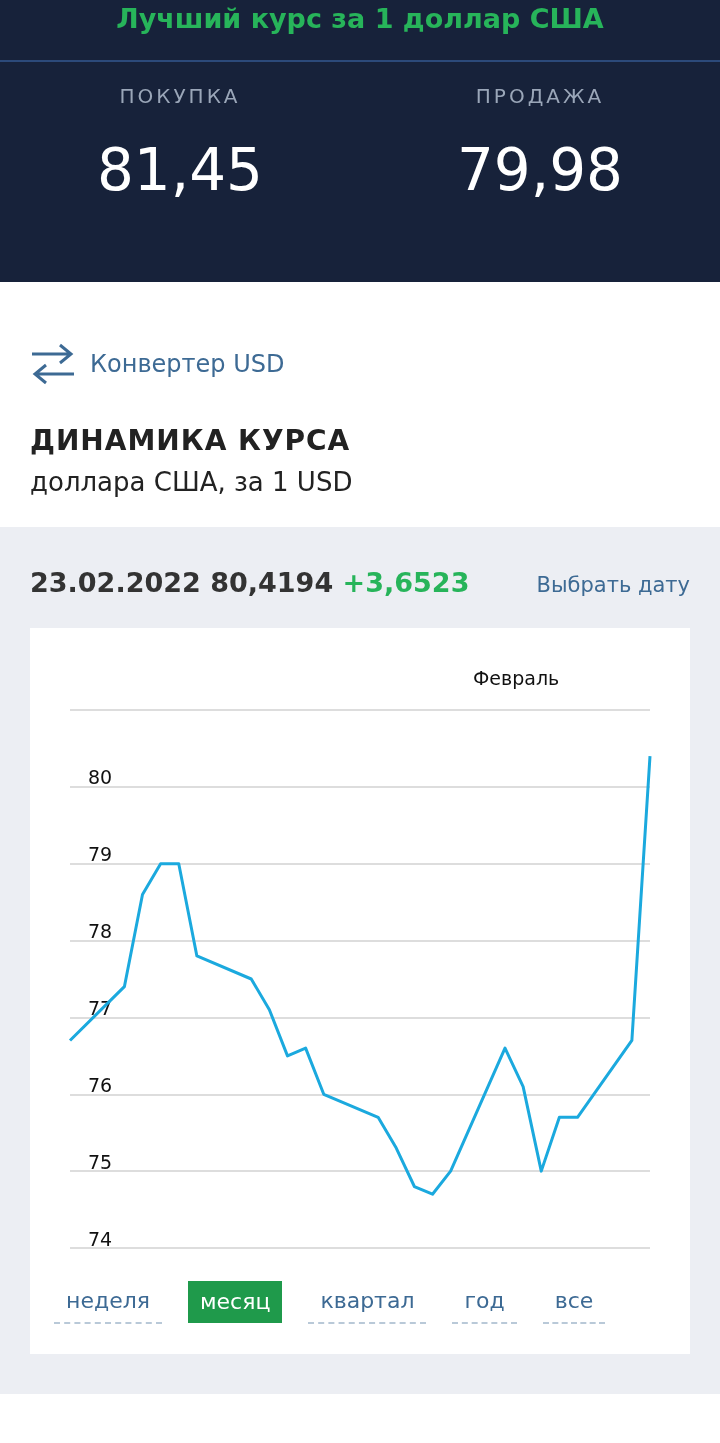  I want to click on y-tick-label: 79, so click(100, 854).